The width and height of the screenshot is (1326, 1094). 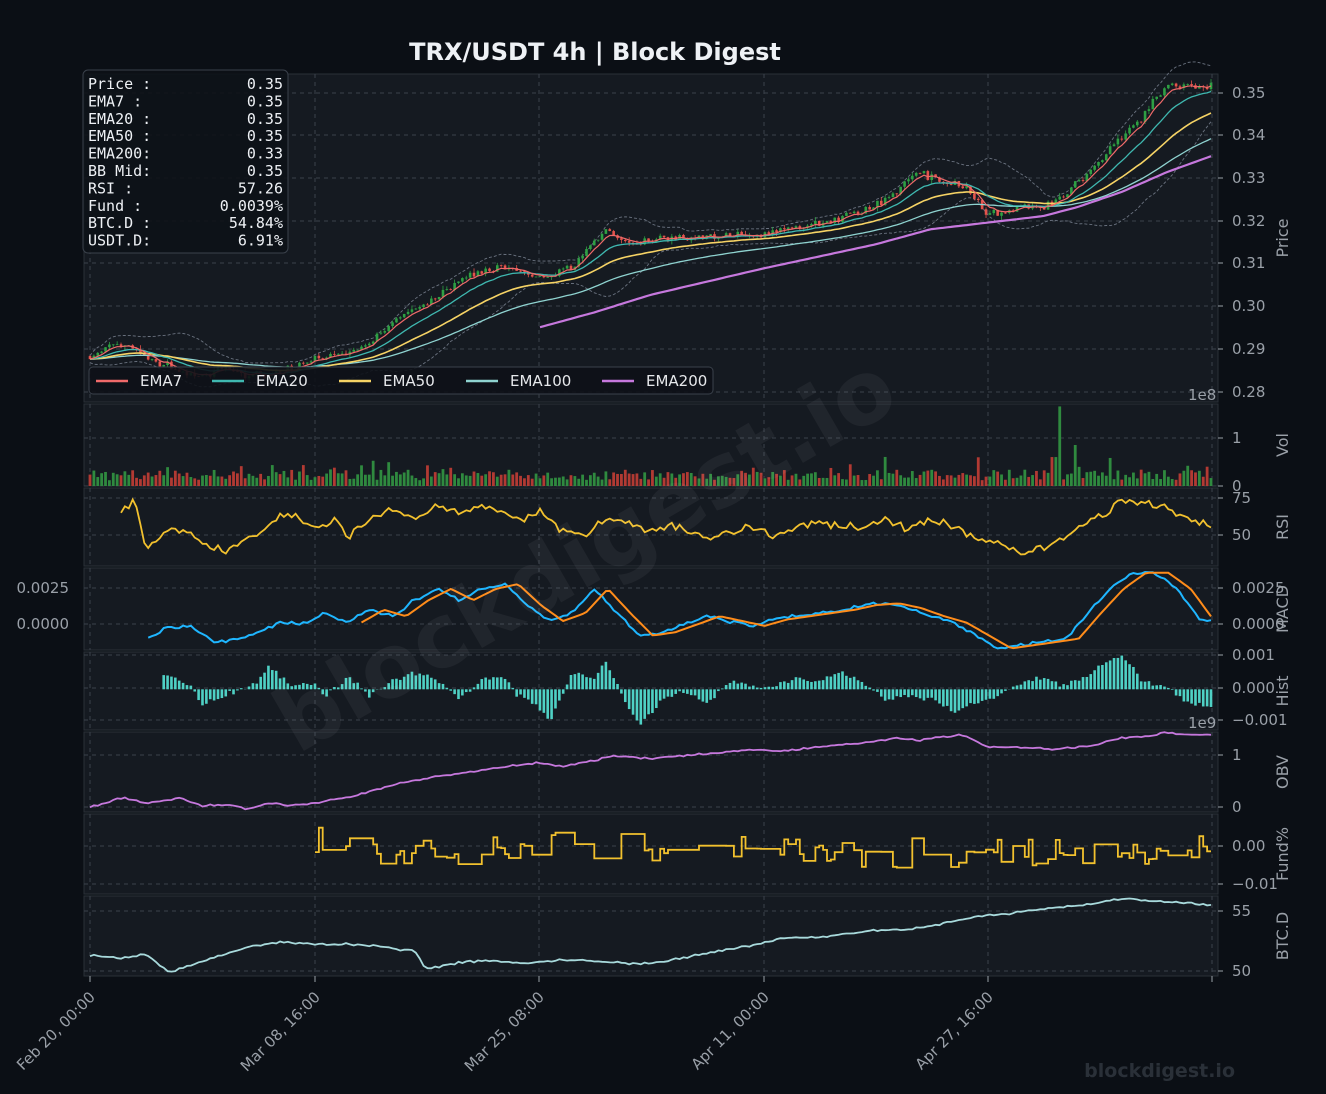 I want to click on info-label: USDT.D:, so click(x=119, y=241).